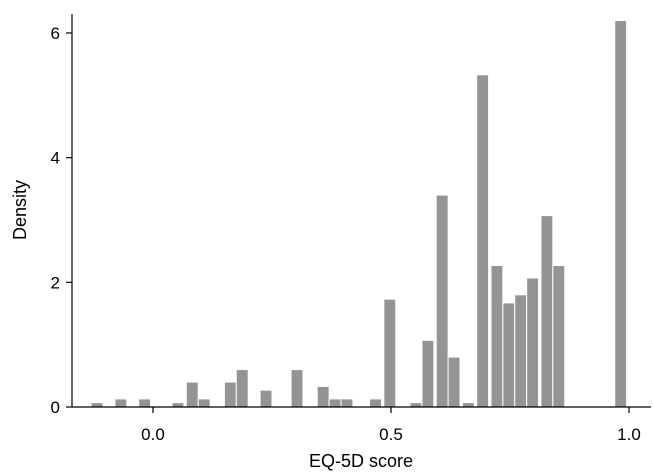  What do you see at coordinates (55, 33) in the screenshot?
I see `y-tick-label: 6` at bounding box center [55, 33].